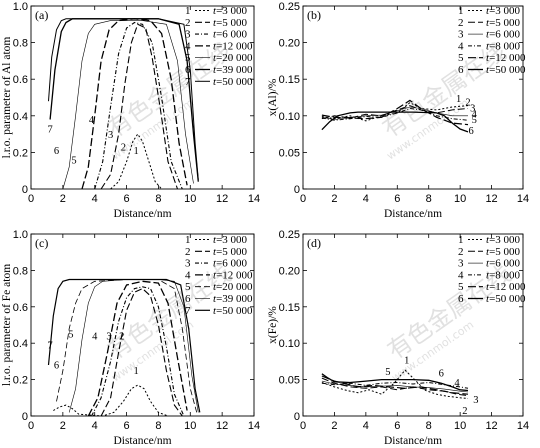 The height and width of the screenshot is (448, 540). What do you see at coordinates (20, 44) in the screenshot?
I see `y-tick-label: 0.8` at bounding box center [20, 44].